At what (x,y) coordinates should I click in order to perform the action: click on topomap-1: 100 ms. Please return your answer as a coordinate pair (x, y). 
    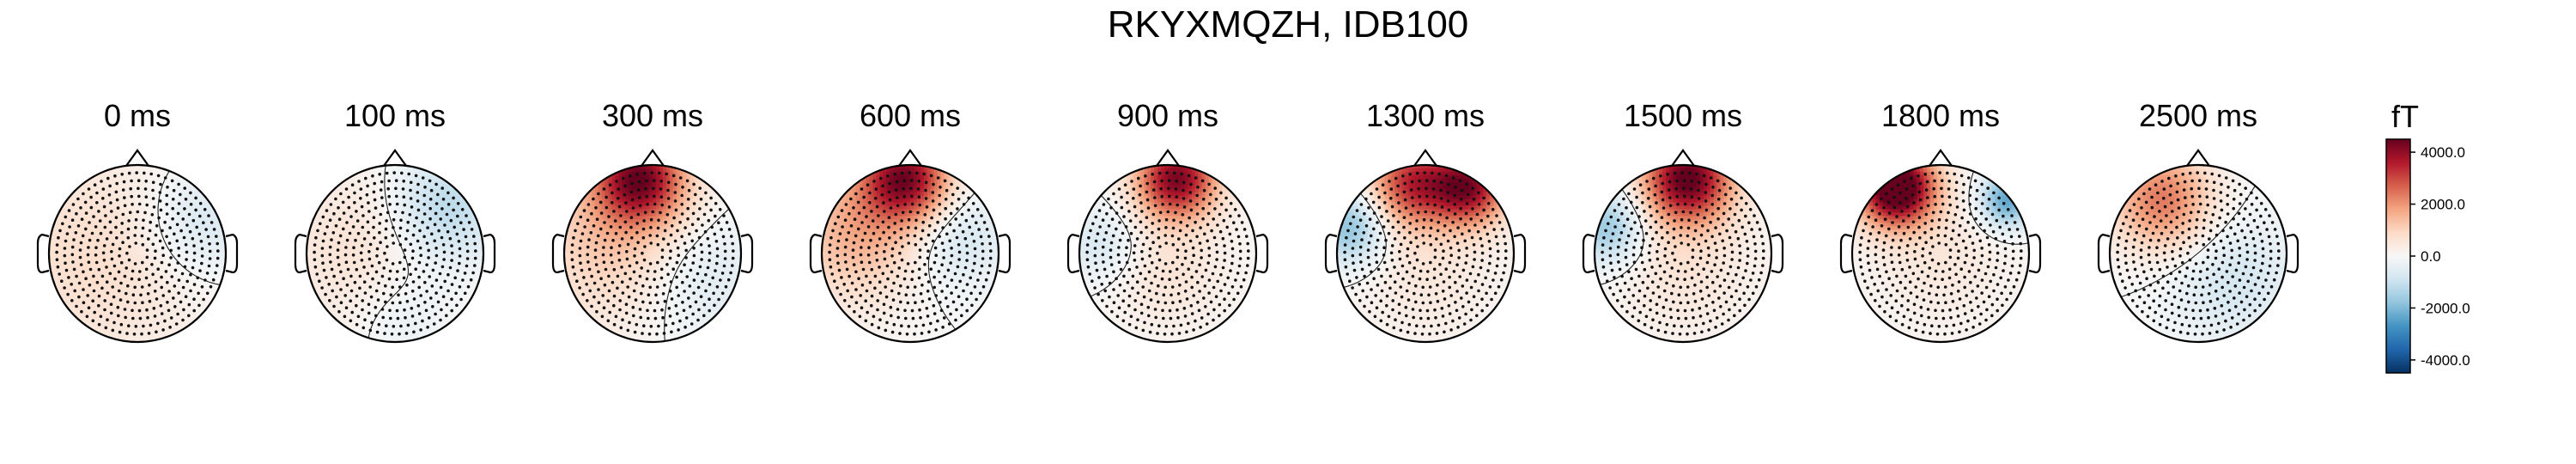
    Looking at the image, I should click on (395, 221).